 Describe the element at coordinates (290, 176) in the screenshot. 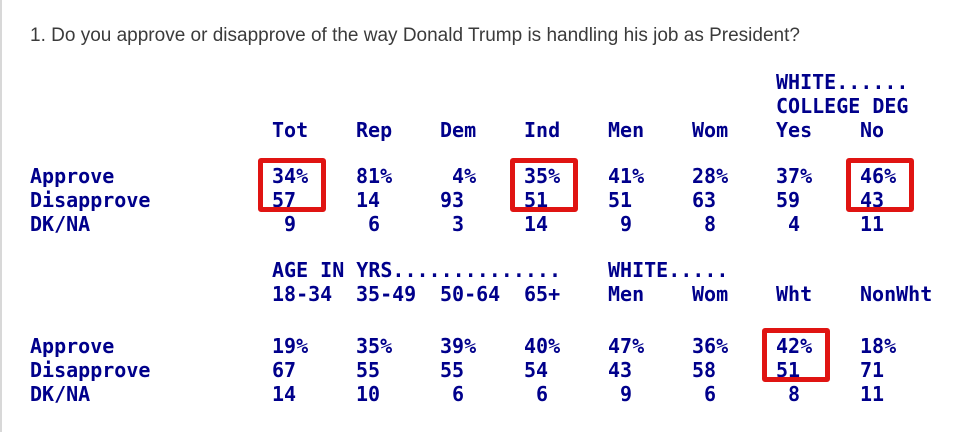

I see `stat-cell: 34%` at that location.